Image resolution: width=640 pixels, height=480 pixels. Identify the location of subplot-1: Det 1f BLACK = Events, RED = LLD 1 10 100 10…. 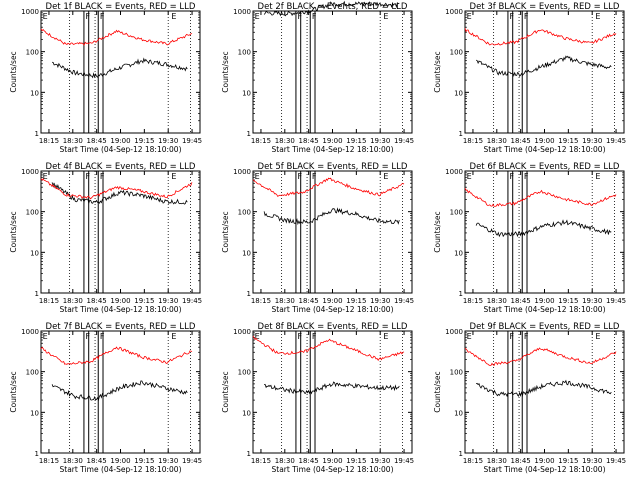
(105, 78).